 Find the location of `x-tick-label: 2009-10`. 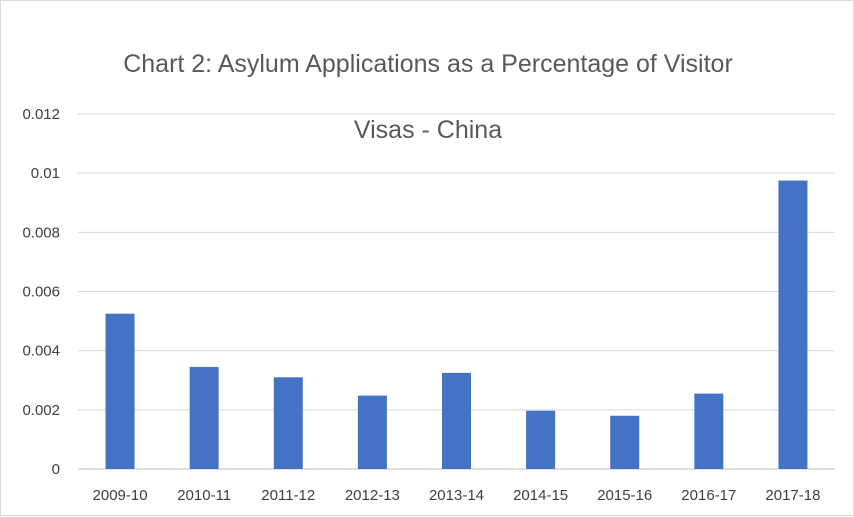

x-tick-label: 2009-10 is located at coordinates (120, 495).